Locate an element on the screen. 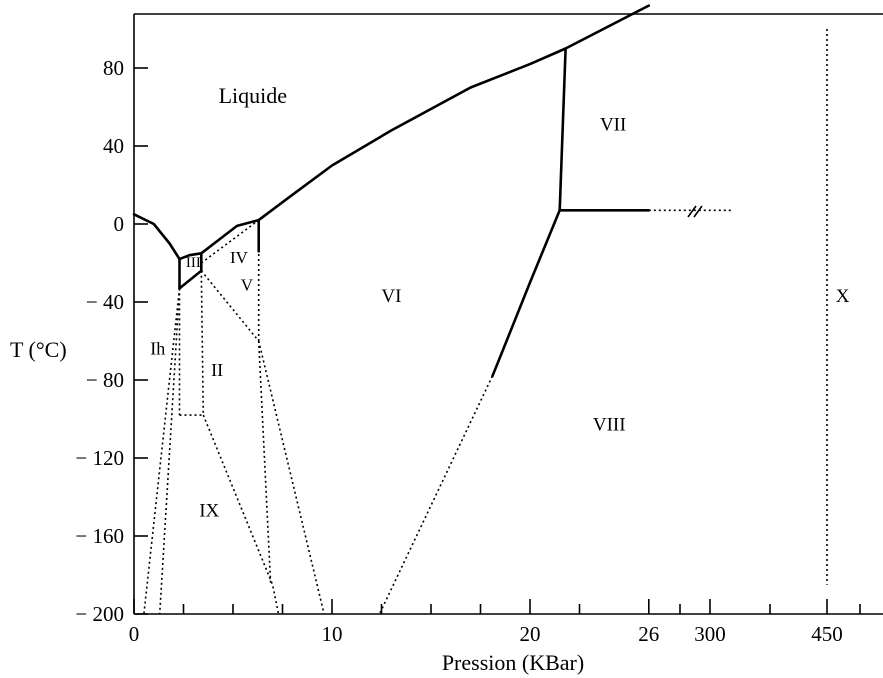  dotted-boundary-iv-v is located at coordinates (230, 241).